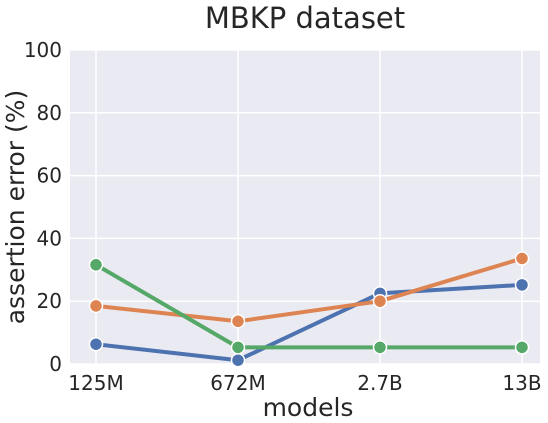 The height and width of the screenshot is (423, 548). Describe the element at coordinates (521, 383) in the screenshot. I see `x-tick-label: 13B` at that location.